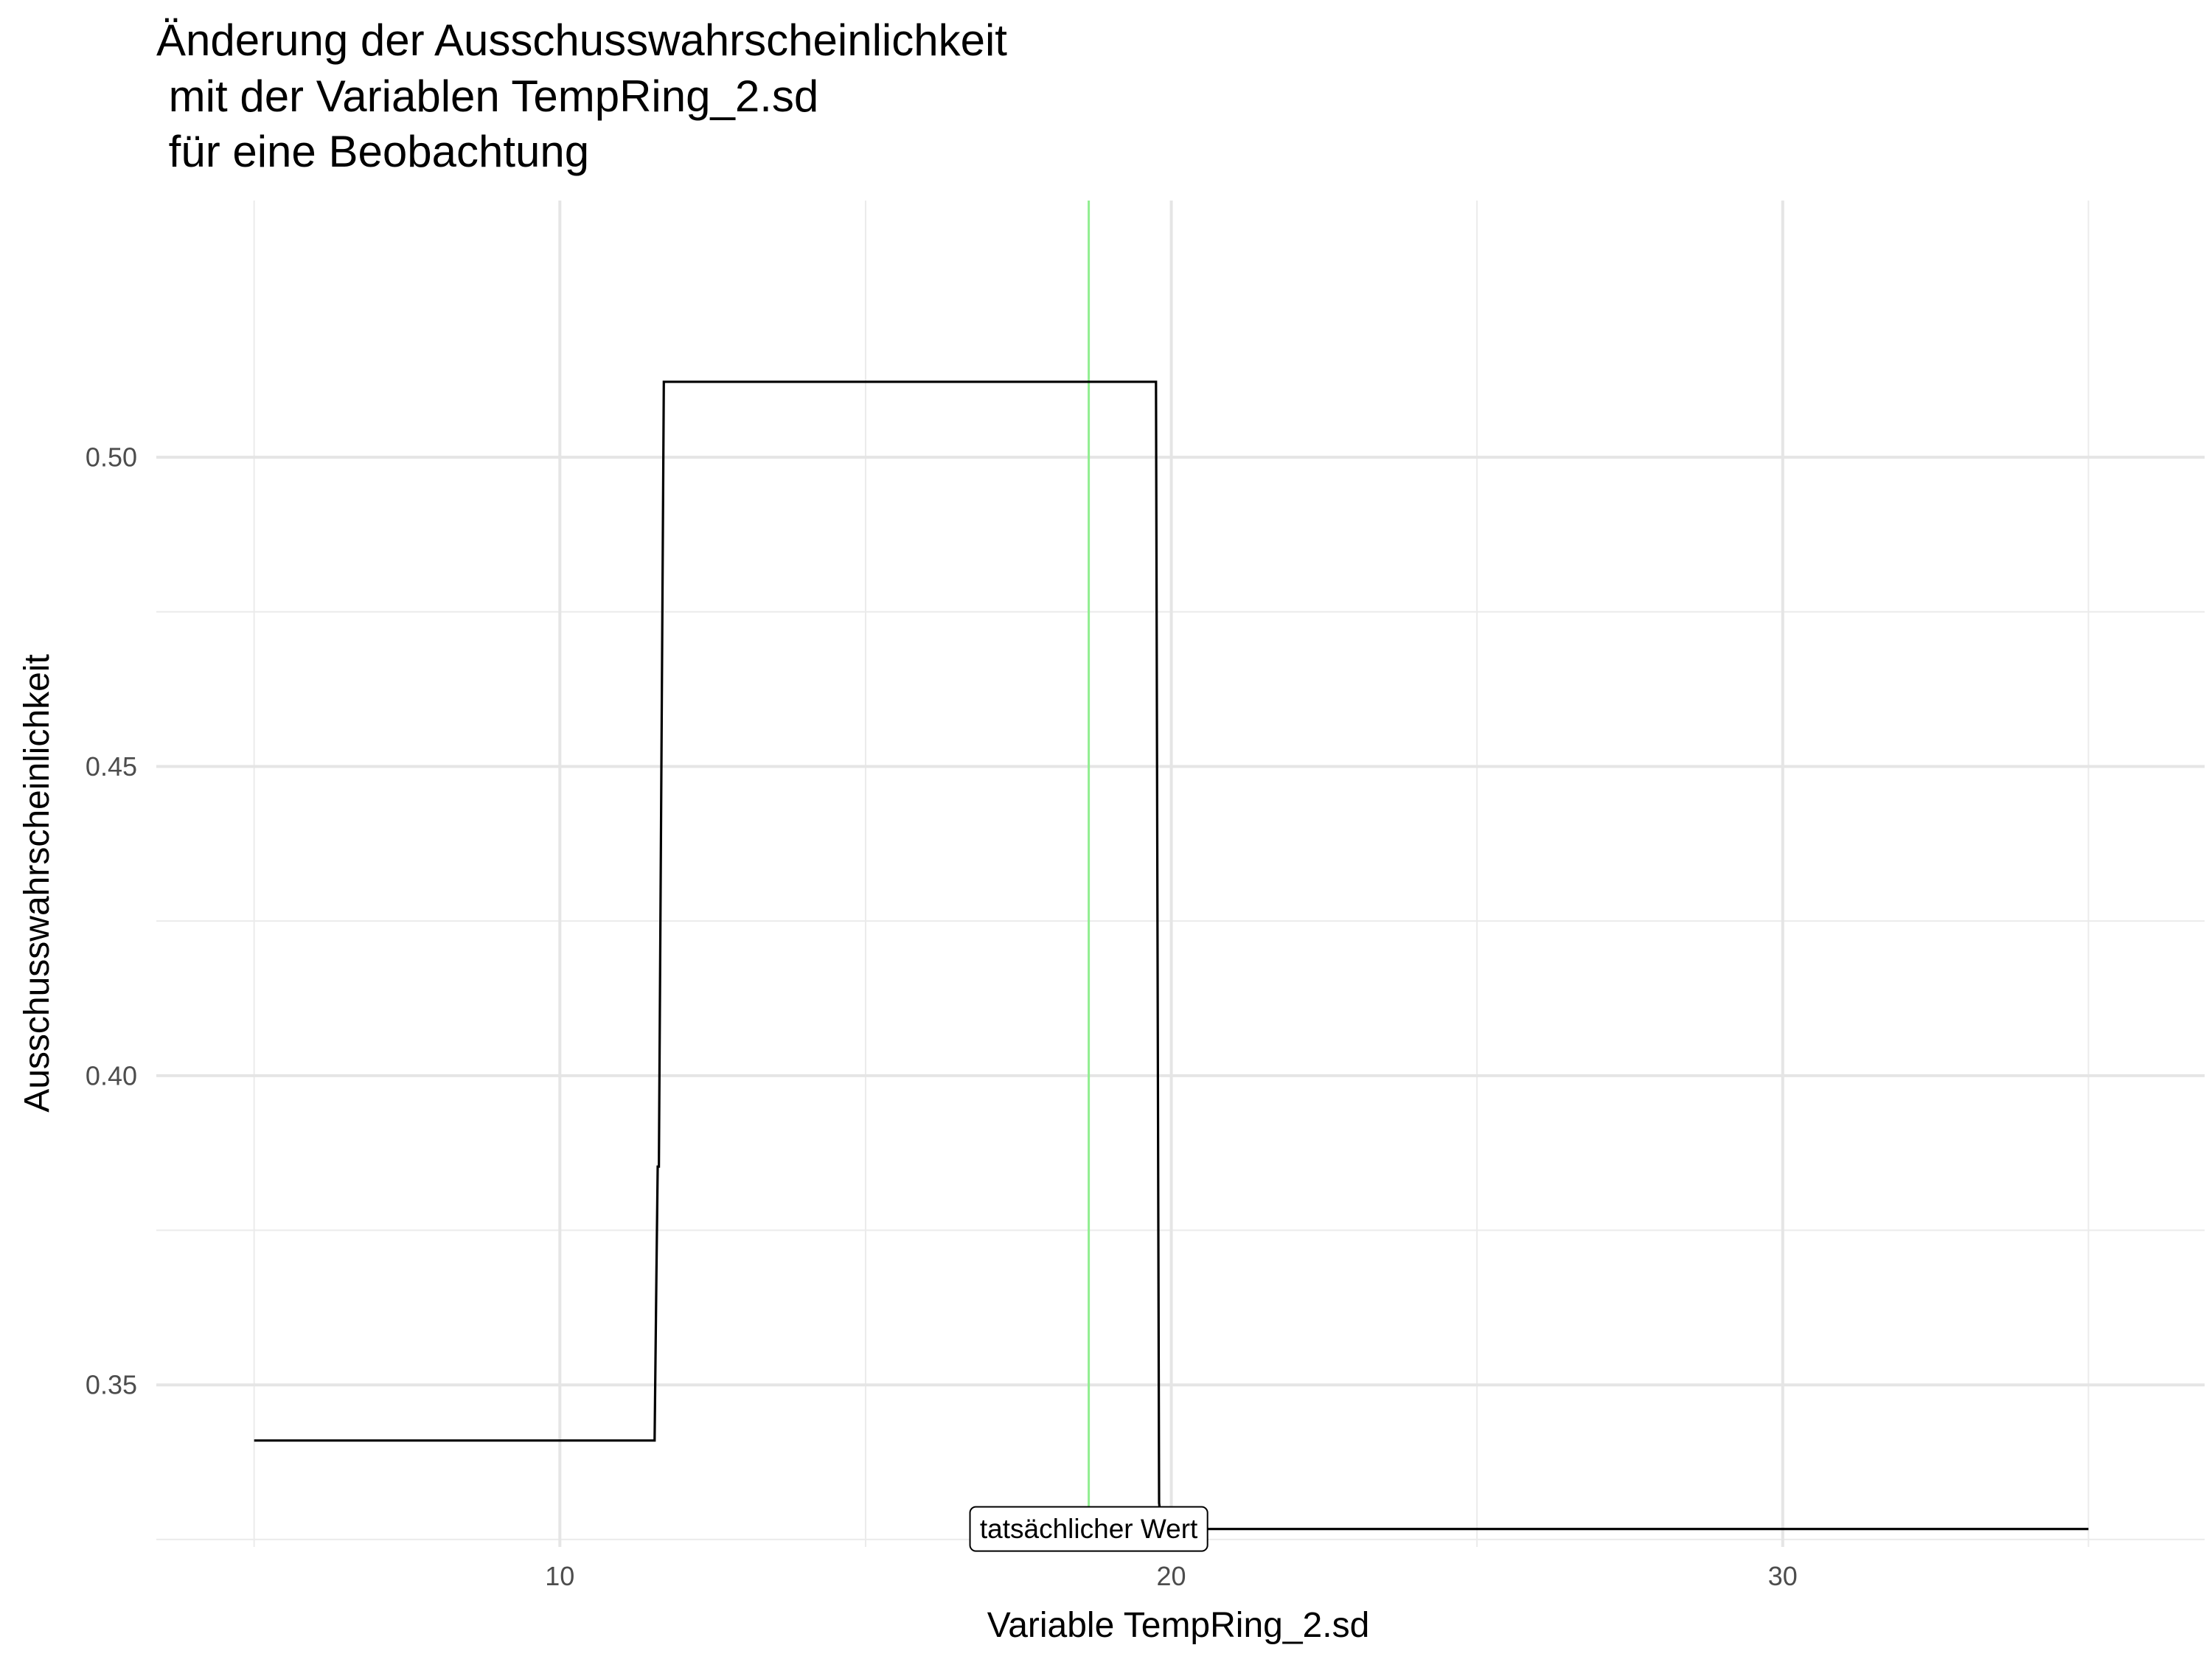 This screenshot has height=1659, width=2212. I want to click on y-tick-label: 0.40, so click(111, 1075).